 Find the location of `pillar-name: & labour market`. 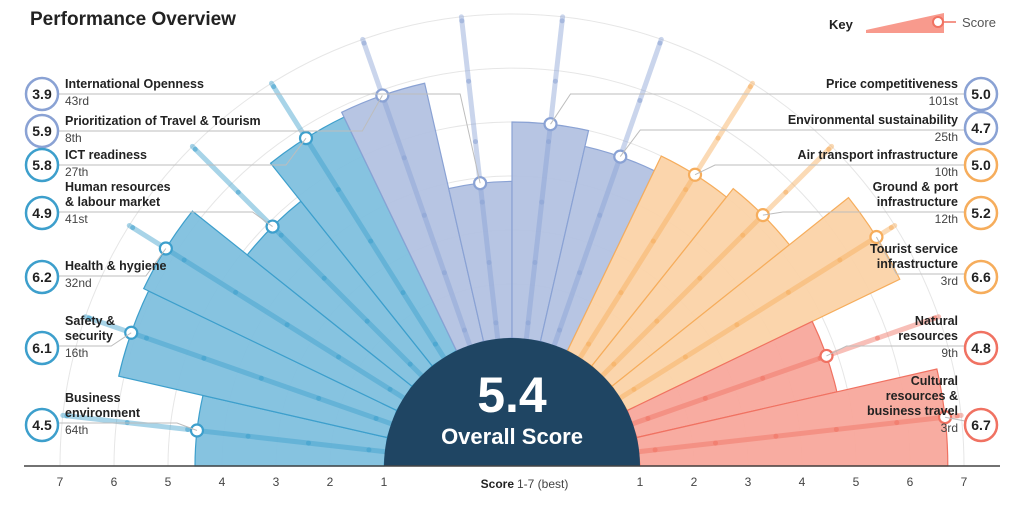

pillar-name: & labour market is located at coordinates (113, 202).